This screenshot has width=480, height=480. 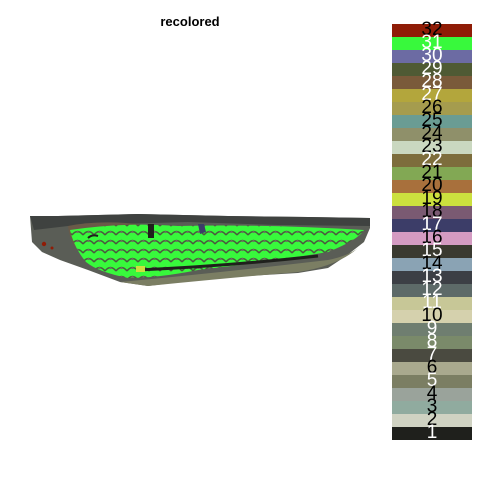 I want to click on legend-label-15: 15, so click(x=432, y=250).